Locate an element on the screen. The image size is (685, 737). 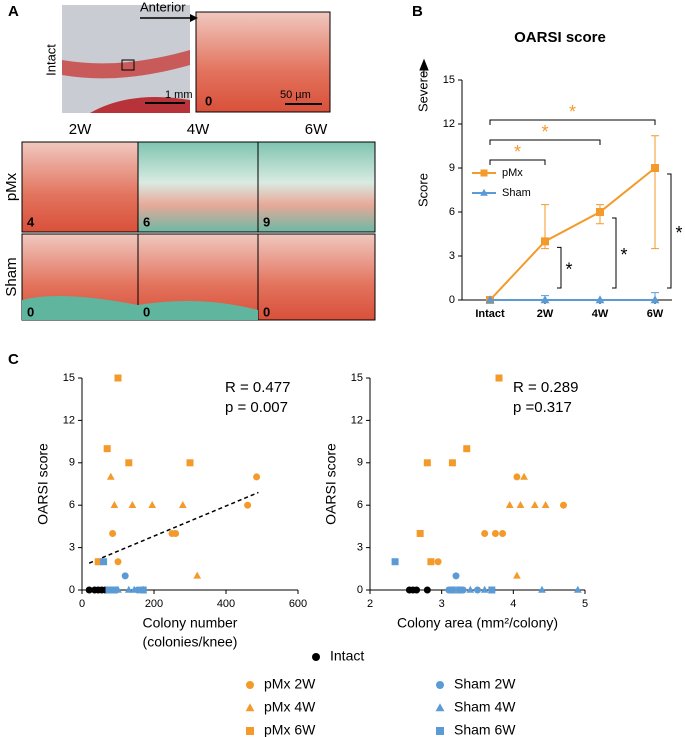
chart-title: OARSI score is located at coordinates (560, 37).